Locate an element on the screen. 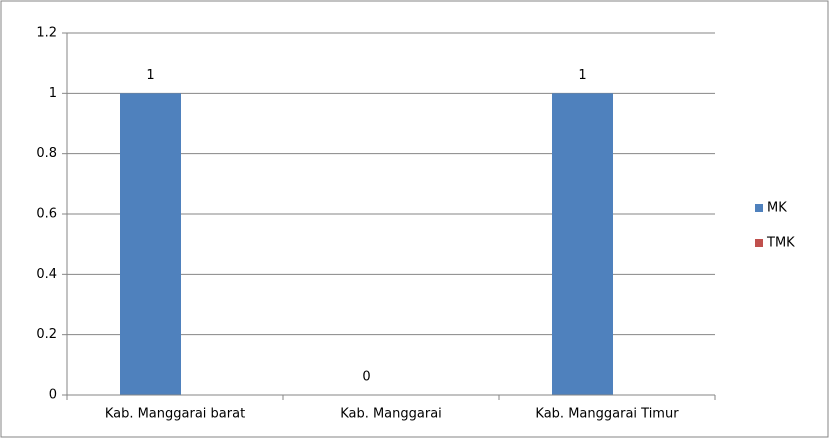  y-tick-label: 1.2 is located at coordinates (46, 33).